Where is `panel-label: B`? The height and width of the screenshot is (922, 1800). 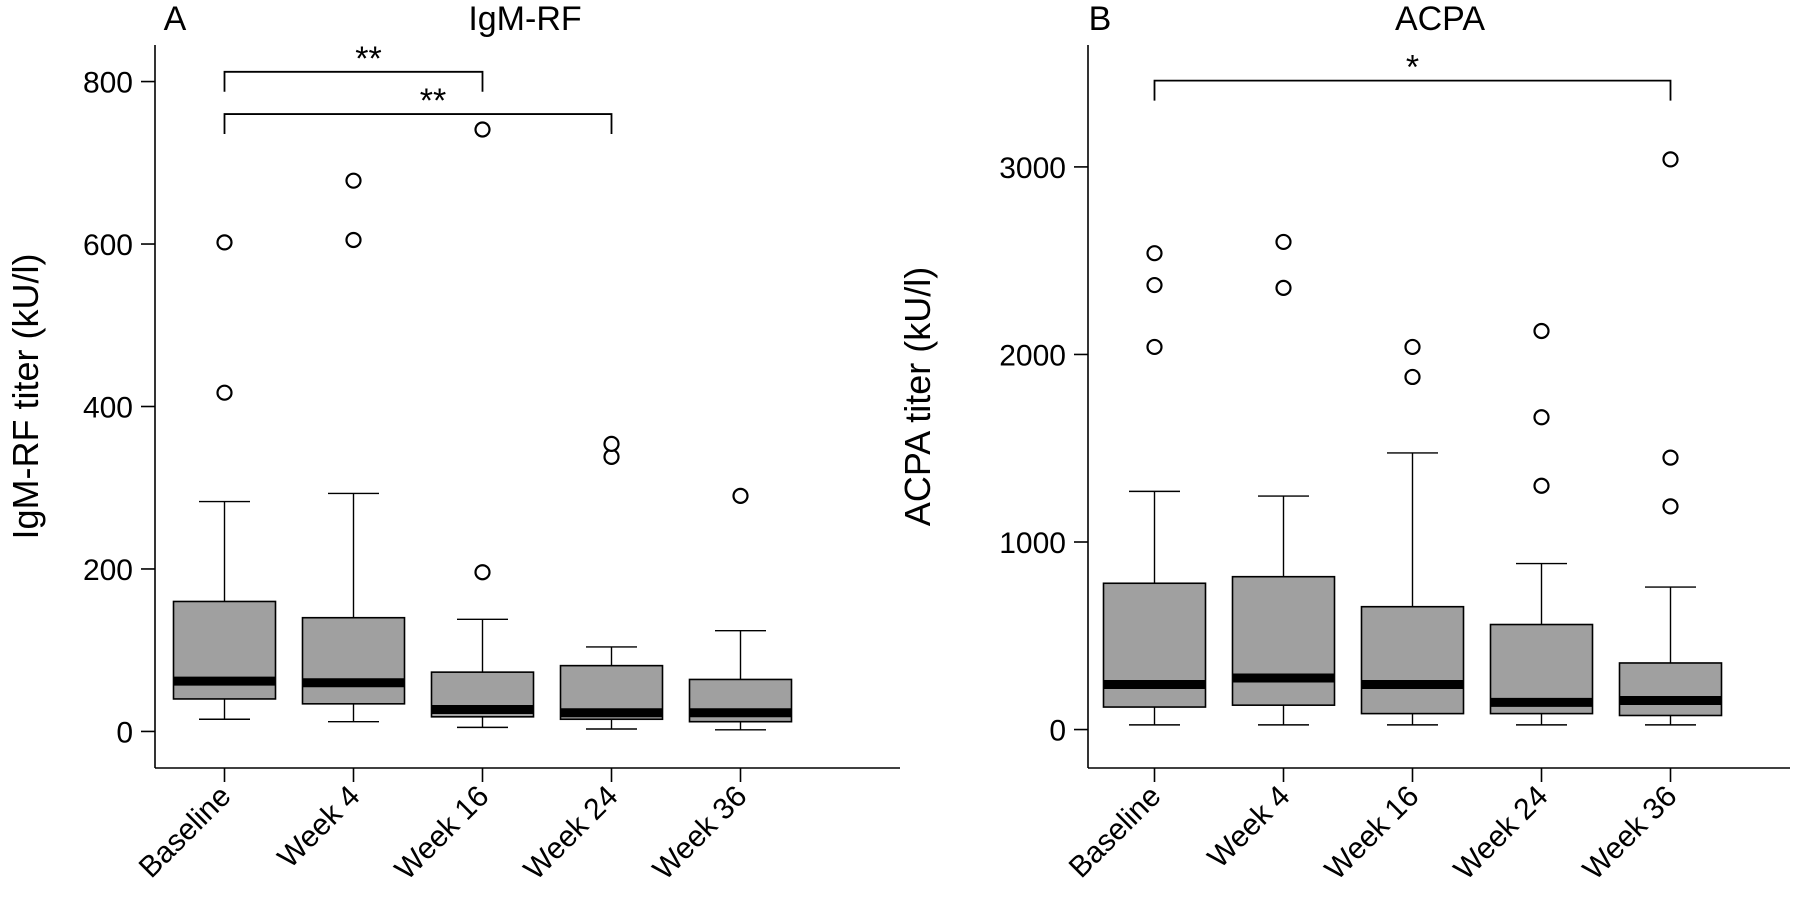 panel-label: B is located at coordinates (1100, 19).